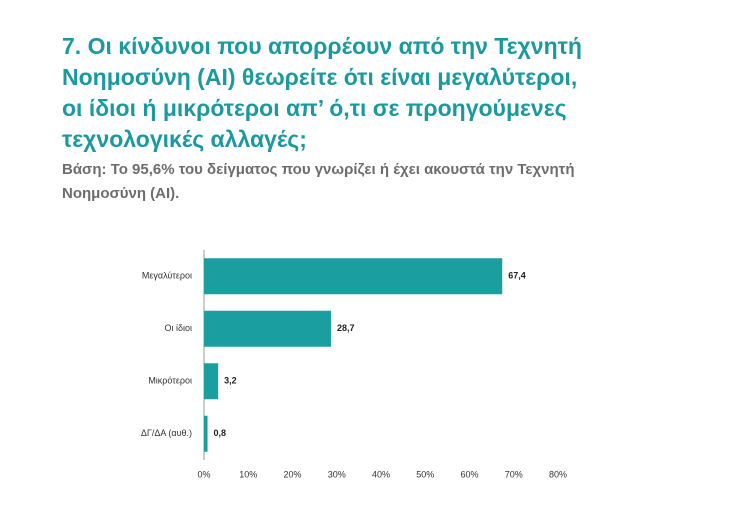 The height and width of the screenshot is (509, 734). Describe the element at coordinates (346, 328) in the screenshot. I see `value-label: 28,7` at that location.